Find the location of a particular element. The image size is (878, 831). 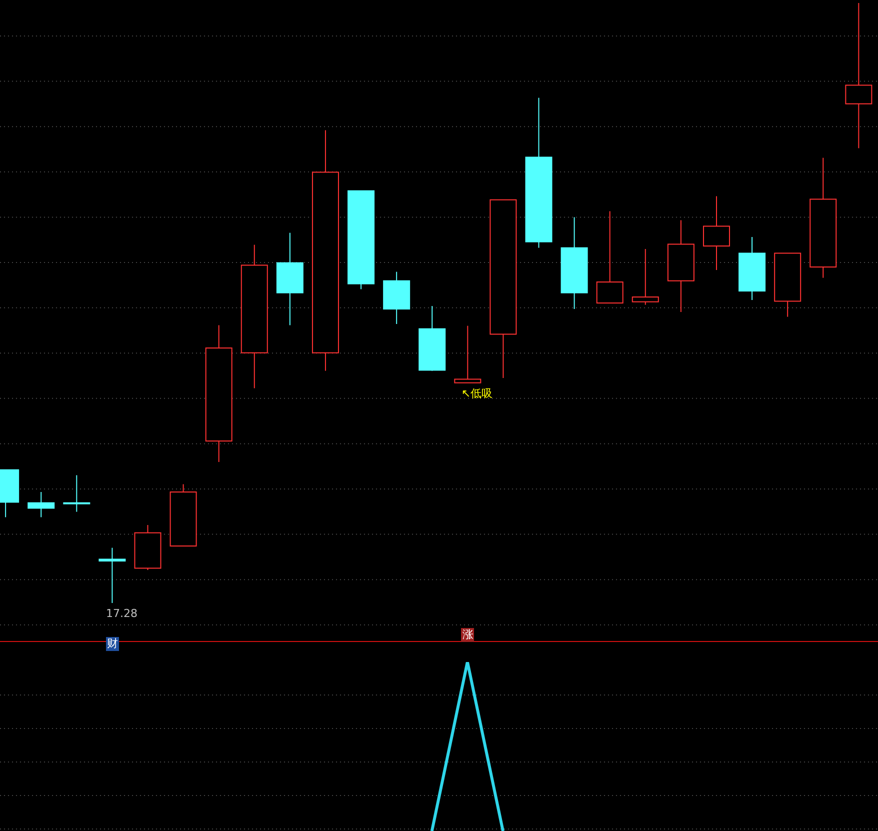

annotation: 涨 is located at coordinates (467, 635).